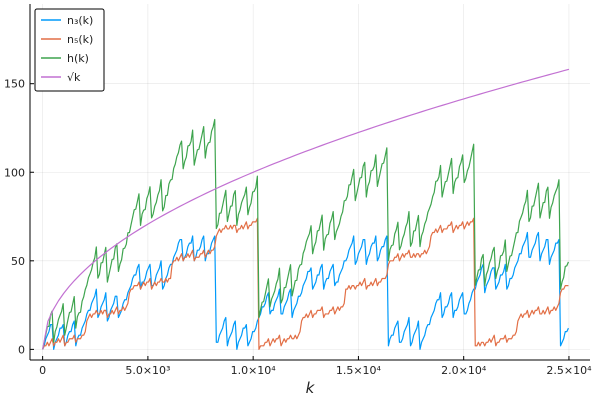 Image resolution: width=600 pixels, height=400 pixels. Describe the element at coordinates (14, 84) in the screenshot. I see `y-tick-label: 150` at that location.